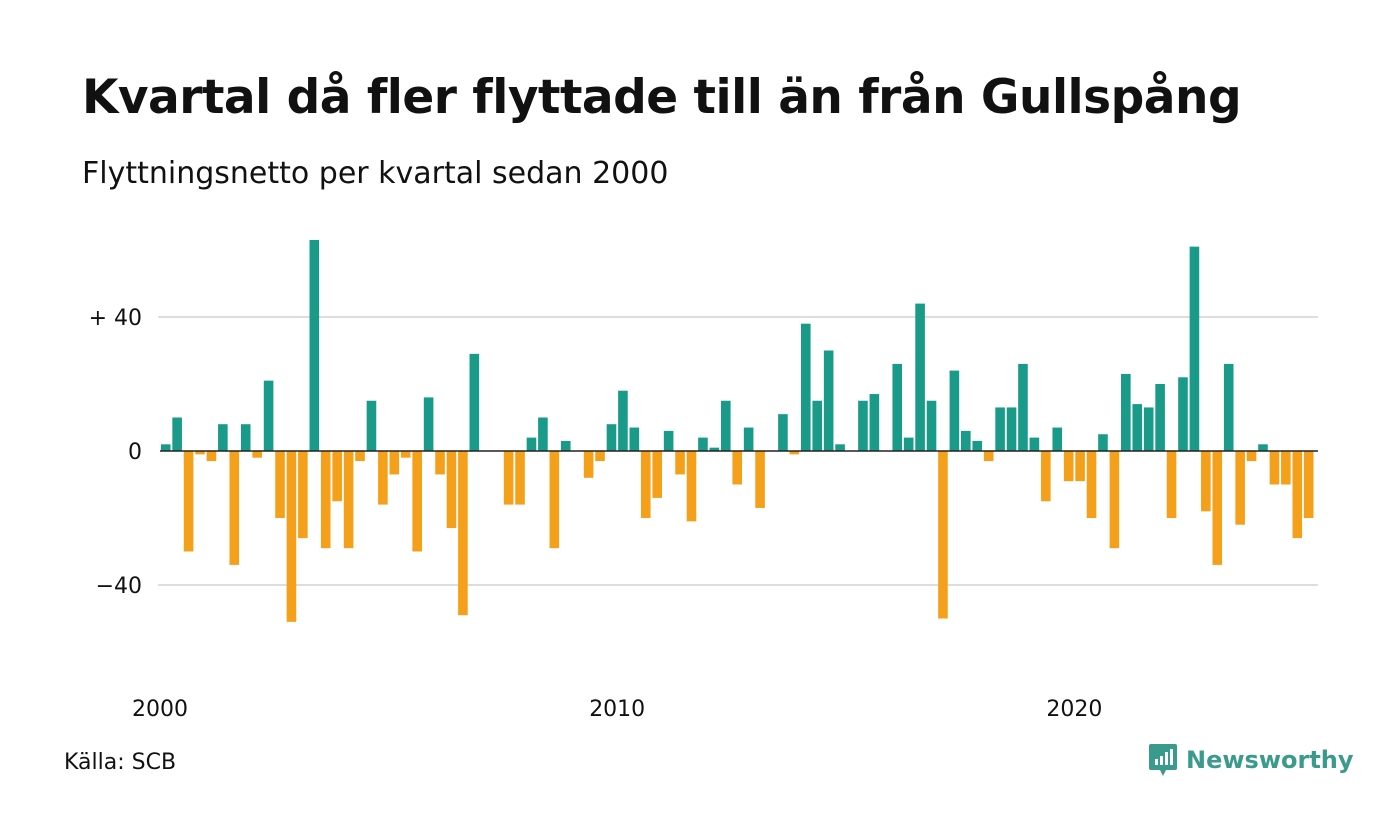 The image size is (1400, 840). Describe the element at coordinates (160, 709) in the screenshot. I see `x-tick-label: 2000` at that location.